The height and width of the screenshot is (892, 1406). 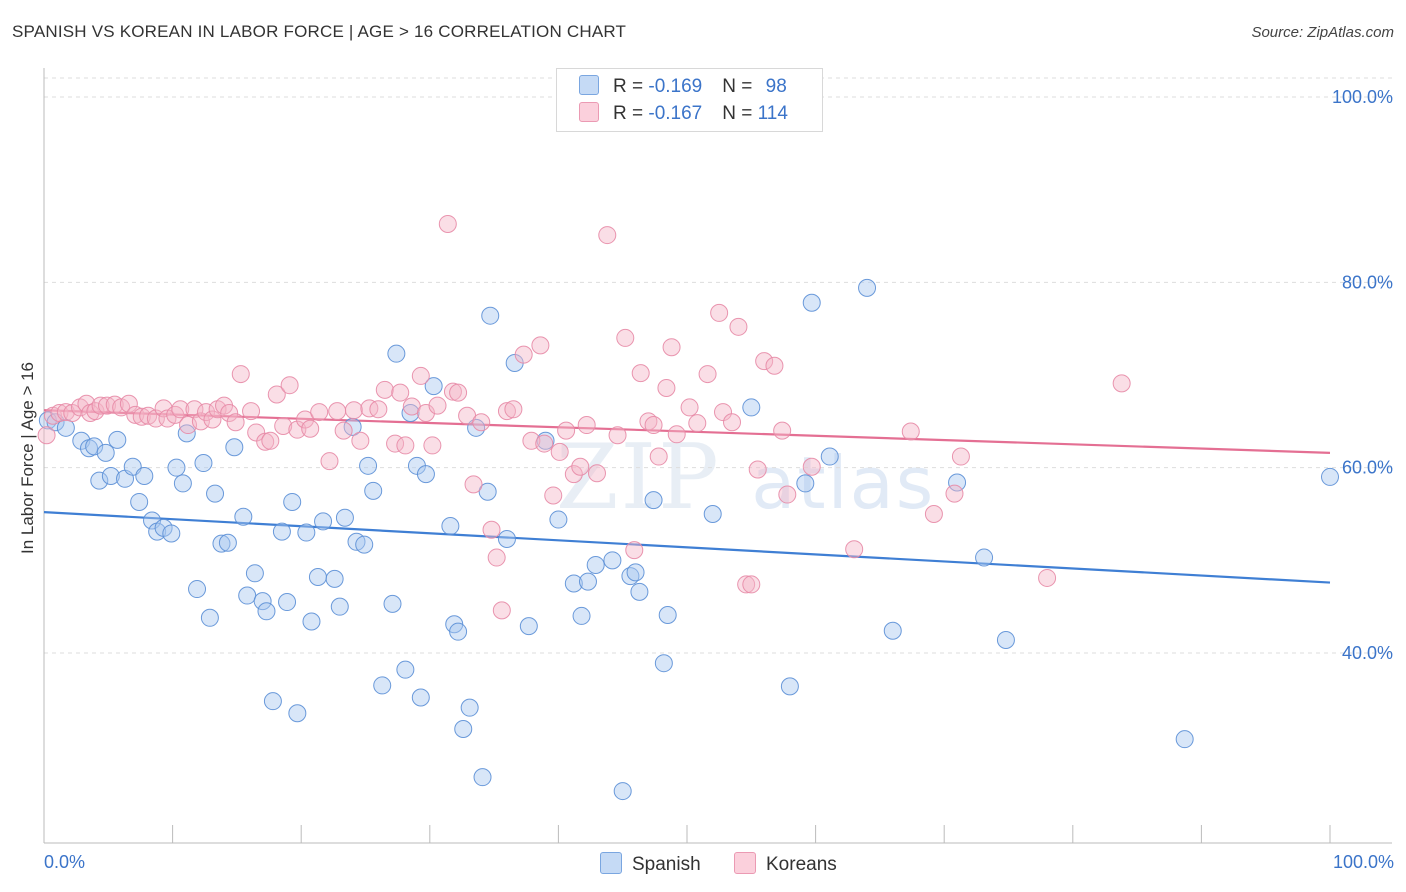 What do you see at coordinates (611, 863) in the screenshot?
I see `bottom-legend-swatch-spanish` at bounding box center [611, 863].